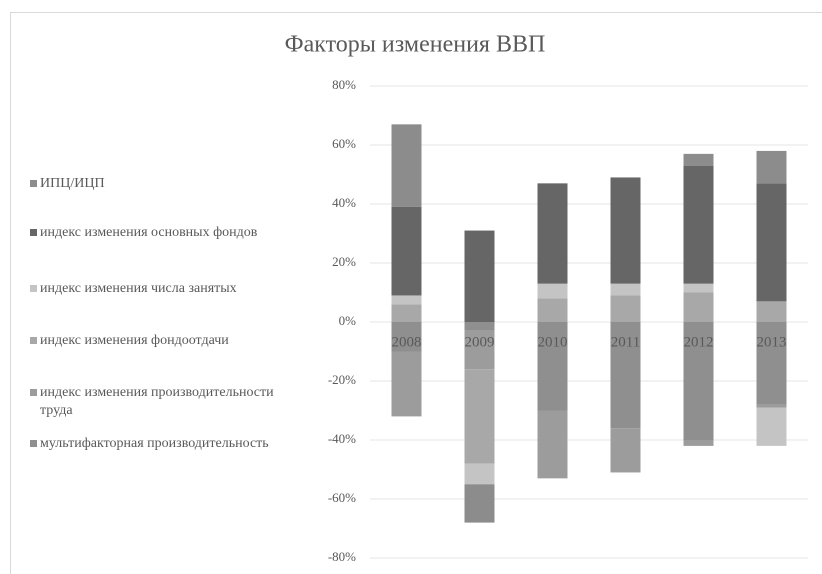 The height and width of the screenshot is (574, 822). I want to click on x-tick-label: 2013, so click(772, 342).